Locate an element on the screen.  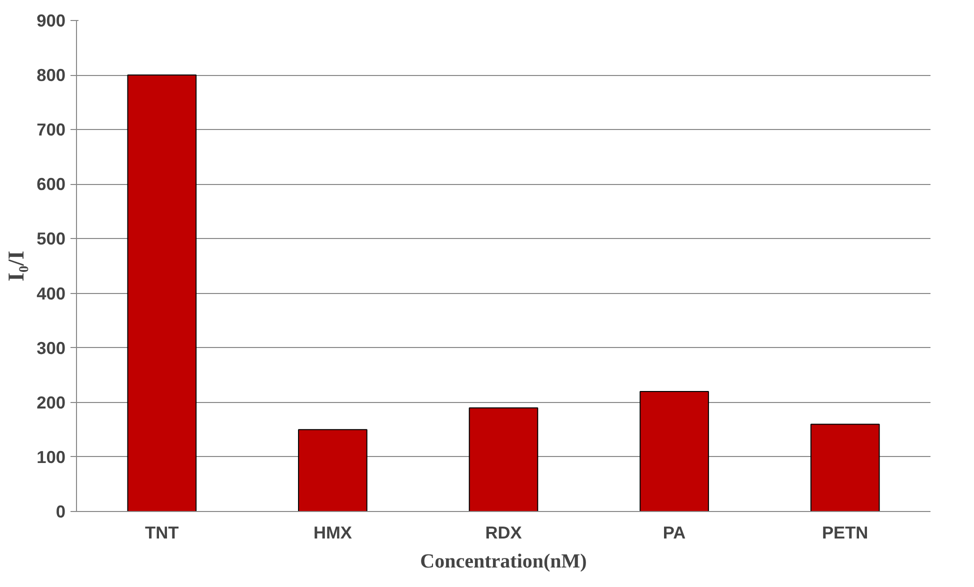
y-axis-title: I₀/I is located at coordinates (16, 266).